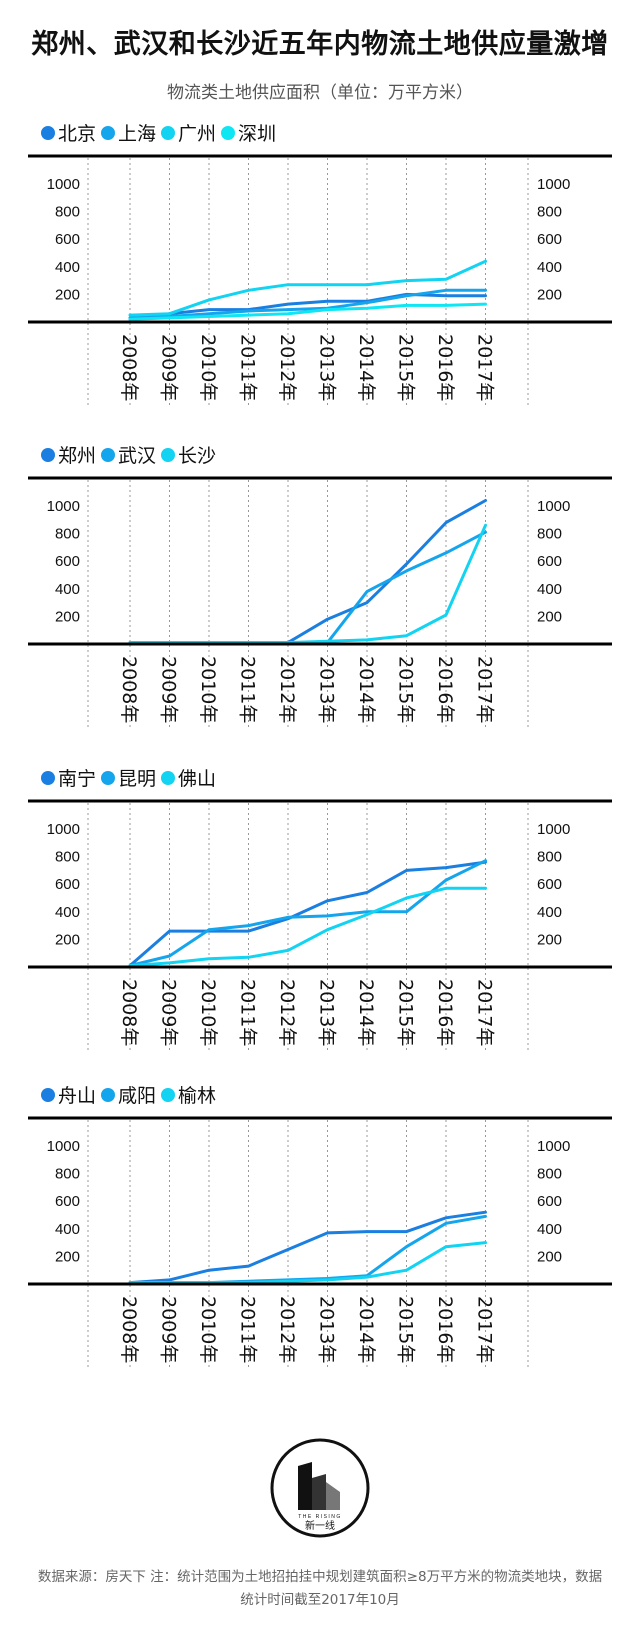 The height and width of the screenshot is (1636, 640). What do you see at coordinates (48, 1095) in the screenshot?
I see `legend-dot-舟山` at bounding box center [48, 1095].